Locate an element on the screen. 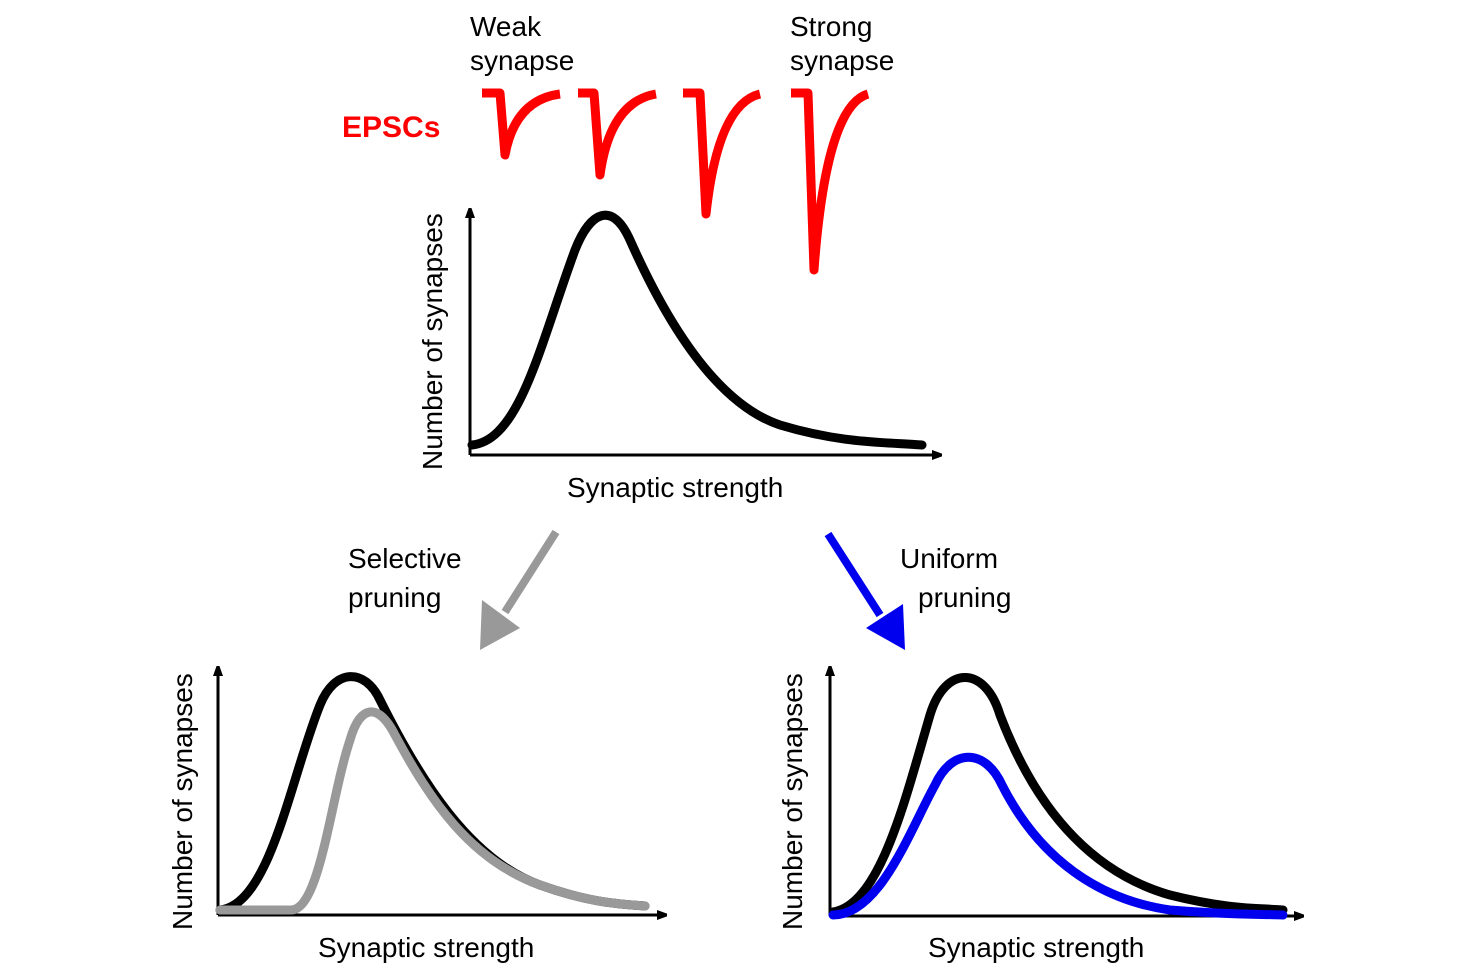 The height and width of the screenshot is (980, 1476). uniform-pruned-curve is located at coordinates (1058, 836).